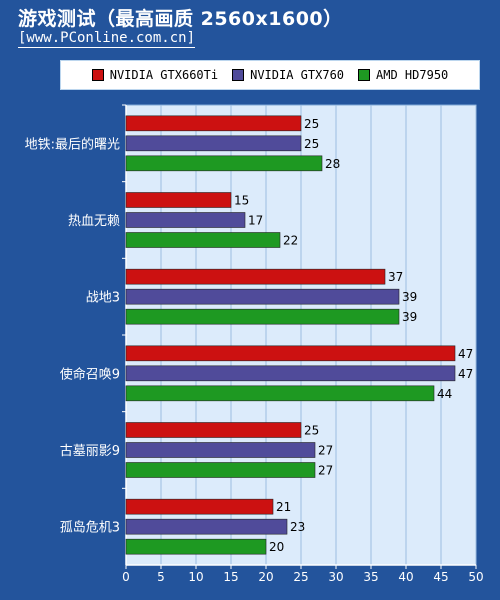 The width and height of the screenshot is (500, 600). What do you see at coordinates (161, 577) in the screenshot?
I see `x-tick-label: 5` at bounding box center [161, 577].